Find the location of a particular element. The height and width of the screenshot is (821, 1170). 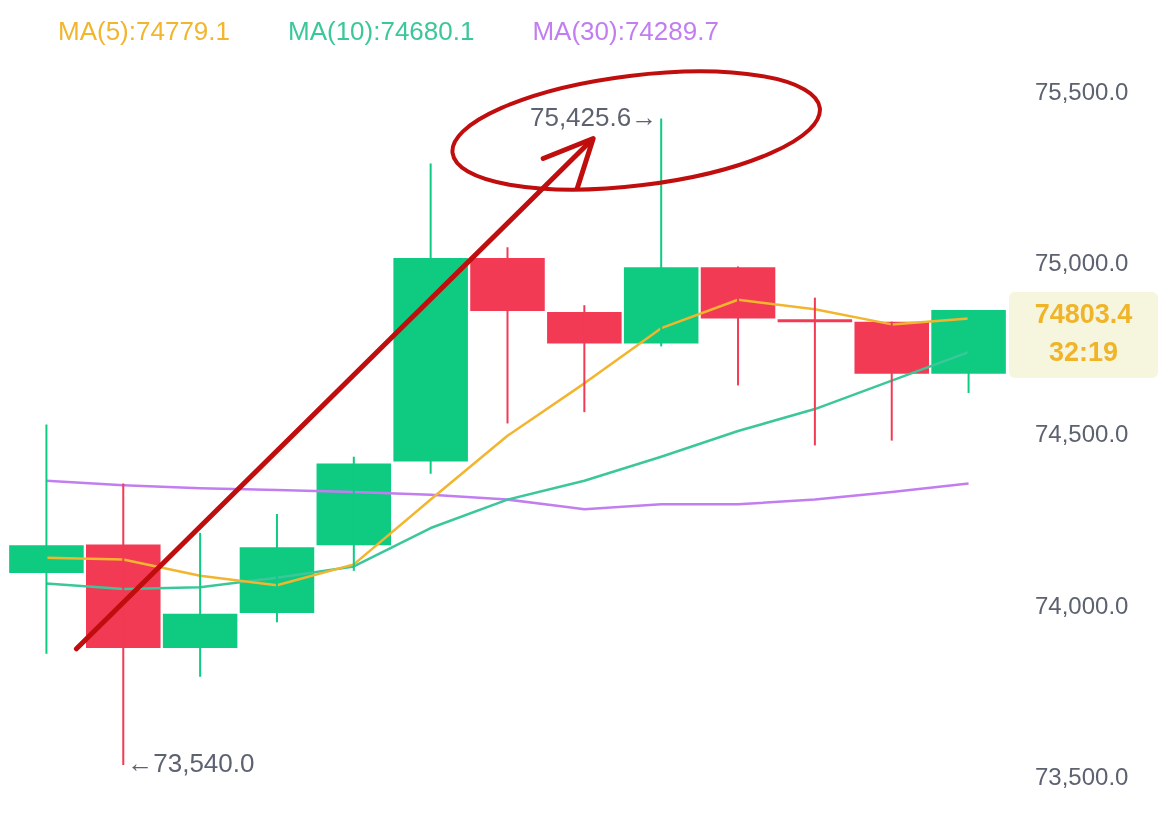

y-tick-label: 75,000.0 is located at coordinates (1082, 263).